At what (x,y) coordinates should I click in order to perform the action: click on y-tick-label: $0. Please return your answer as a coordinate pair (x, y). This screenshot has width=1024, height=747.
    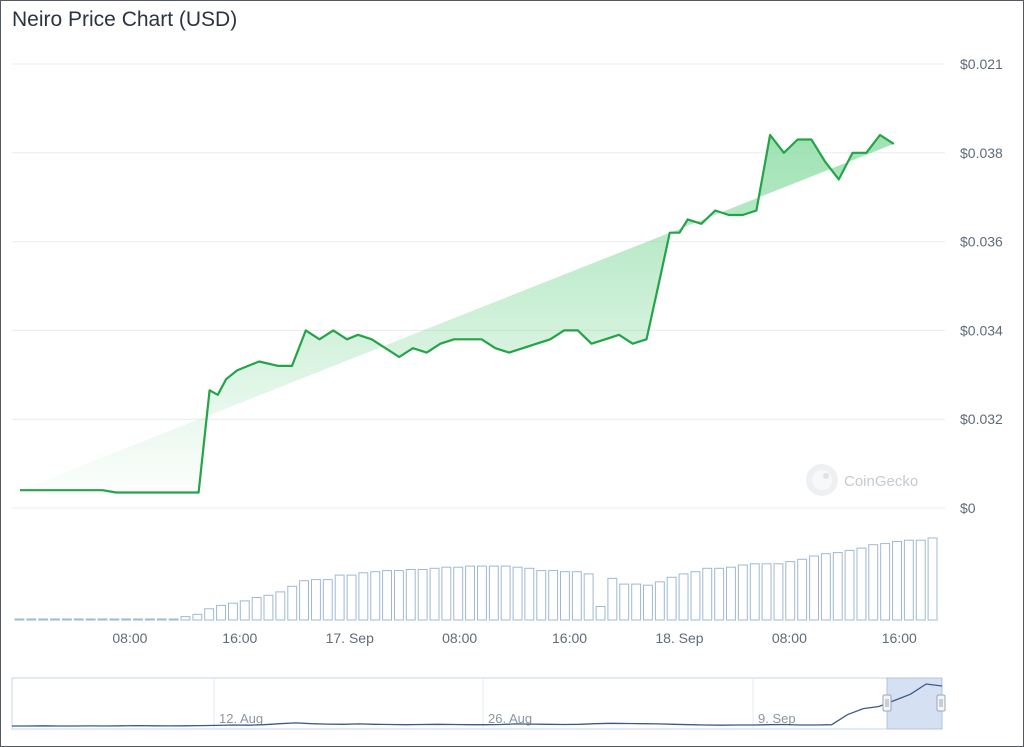
    Looking at the image, I should click on (968, 508).